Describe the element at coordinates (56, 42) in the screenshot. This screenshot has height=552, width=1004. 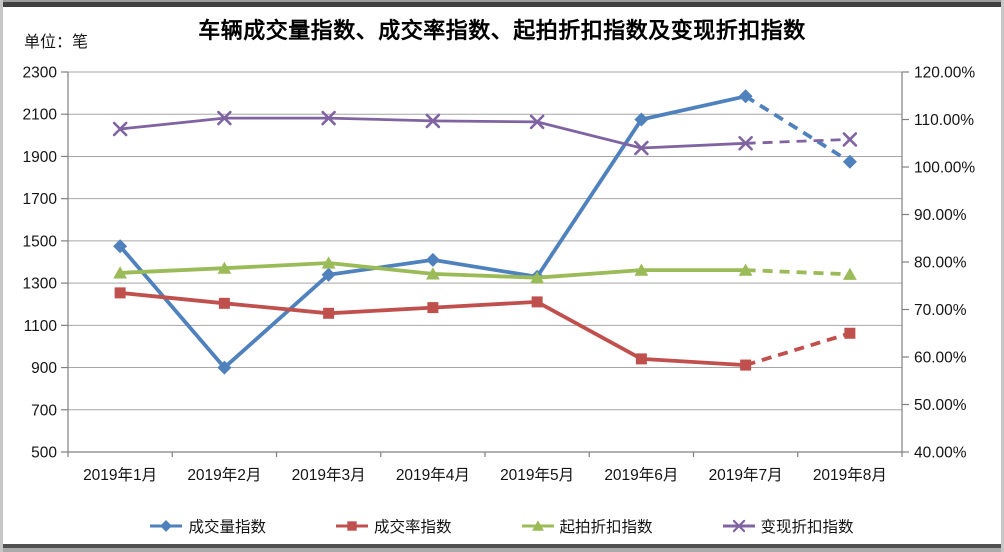
I see `axis-unit-label: 单位：笔` at that location.